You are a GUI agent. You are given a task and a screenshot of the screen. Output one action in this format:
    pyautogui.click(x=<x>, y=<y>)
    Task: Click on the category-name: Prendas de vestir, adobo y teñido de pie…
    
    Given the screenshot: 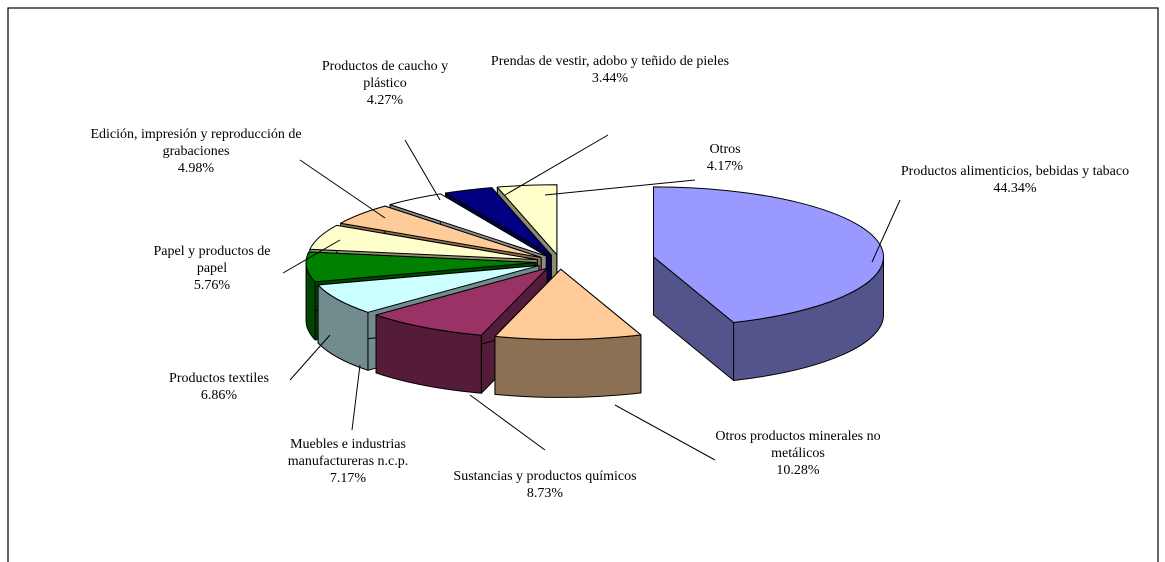 What is the action you would take?
    pyautogui.click(x=610, y=61)
    